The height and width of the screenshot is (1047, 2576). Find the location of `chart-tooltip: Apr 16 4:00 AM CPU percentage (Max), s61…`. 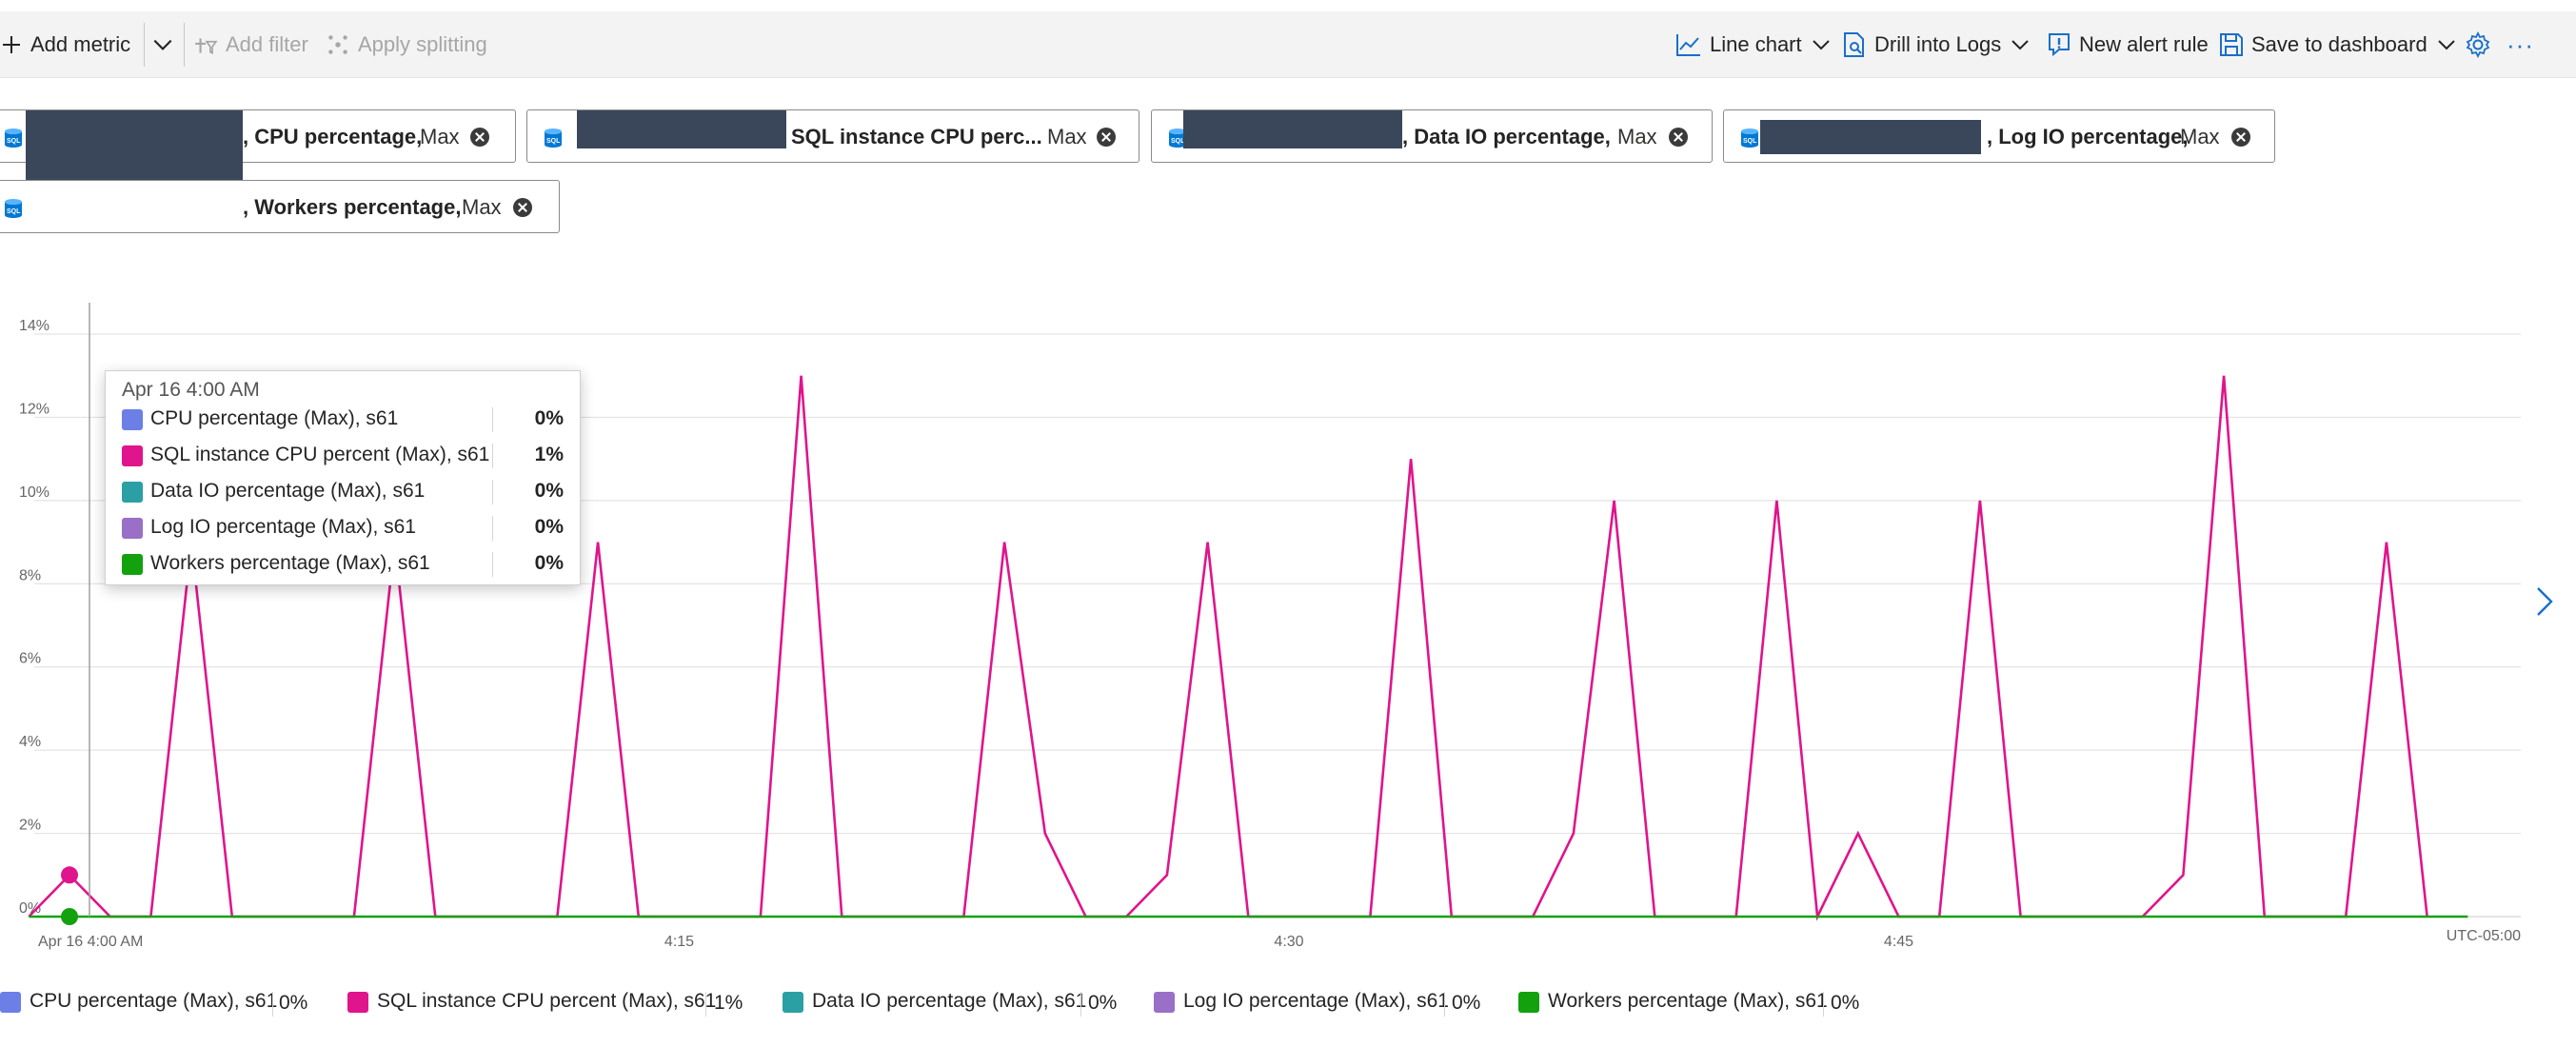

chart-tooltip: Apr 16 4:00 AM CPU percentage (Max), s61… is located at coordinates (343, 477).